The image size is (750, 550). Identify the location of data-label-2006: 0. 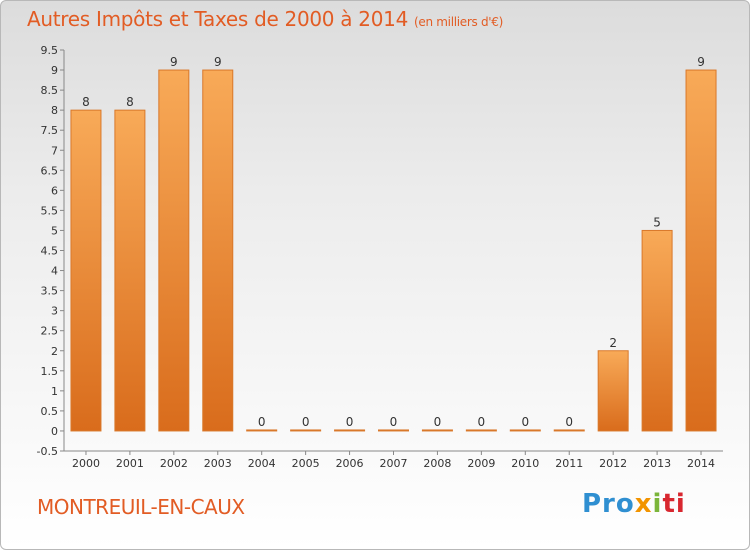
(350, 422).